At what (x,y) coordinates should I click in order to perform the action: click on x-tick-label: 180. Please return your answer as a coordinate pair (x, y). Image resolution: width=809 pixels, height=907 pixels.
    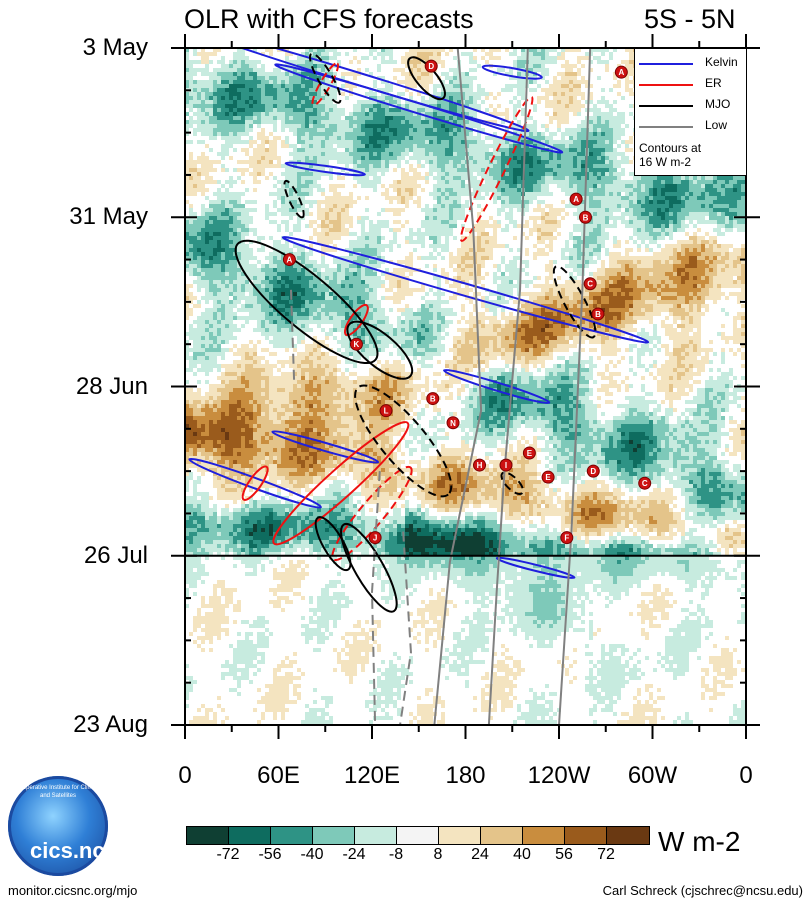
    Looking at the image, I should click on (465, 775).